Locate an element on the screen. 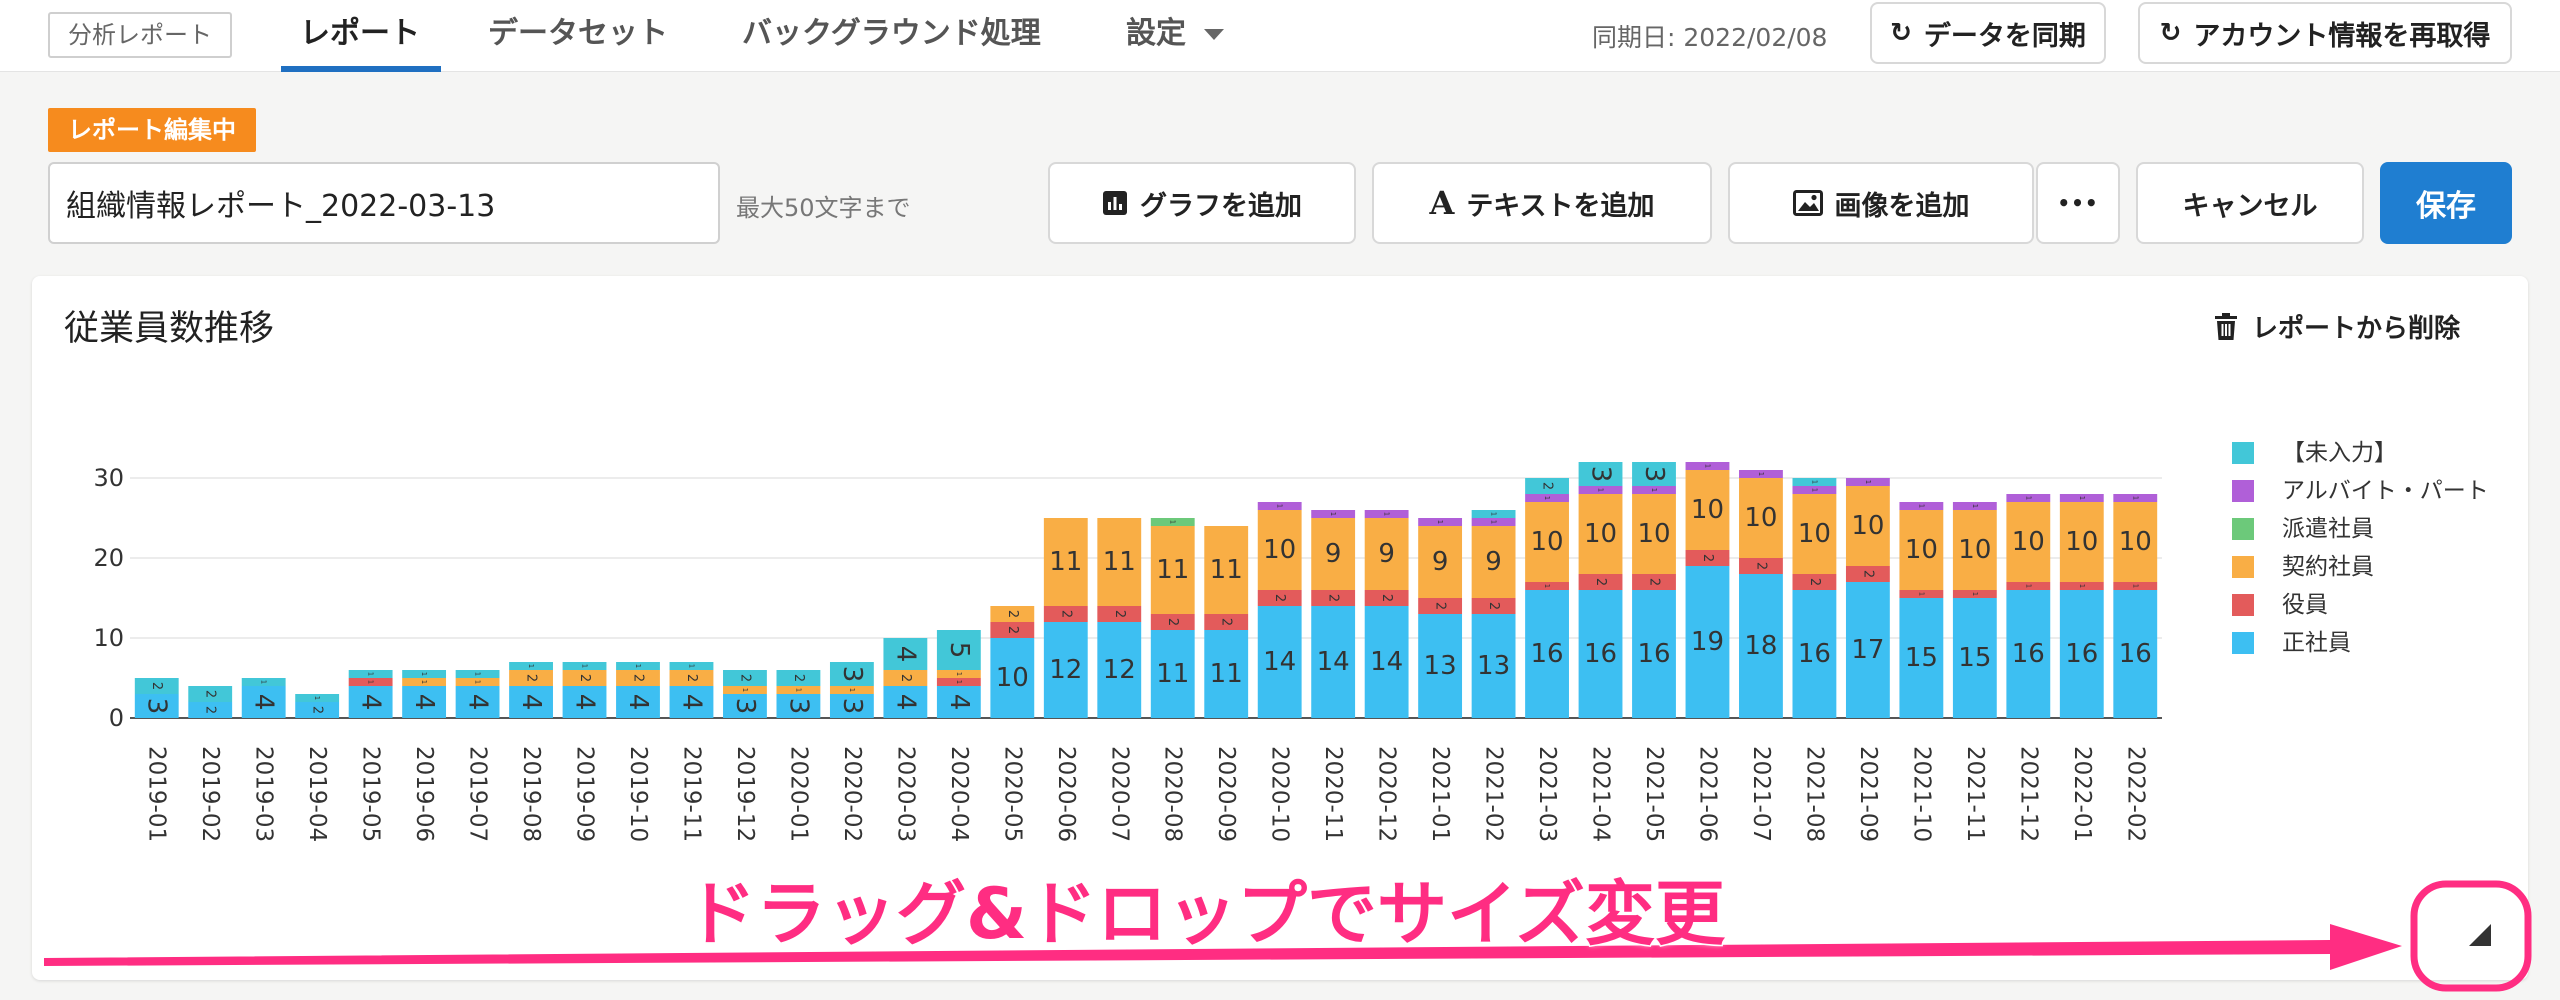  legend-label: 派遣社員 is located at coordinates (2328, 529).